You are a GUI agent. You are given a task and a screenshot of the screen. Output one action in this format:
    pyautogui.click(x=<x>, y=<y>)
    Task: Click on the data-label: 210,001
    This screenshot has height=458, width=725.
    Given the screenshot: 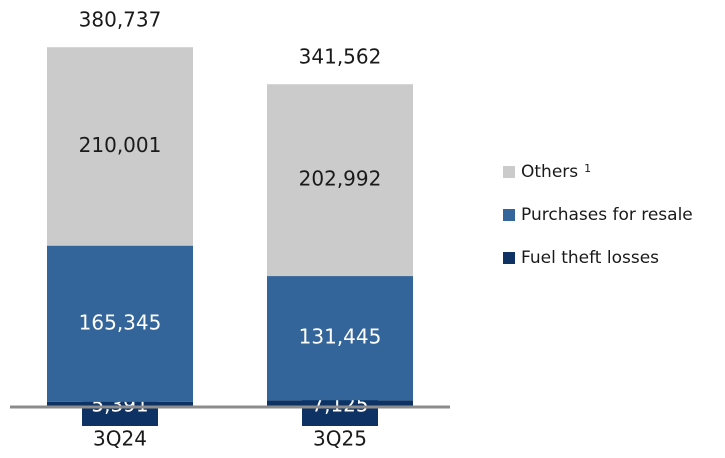 What is the action you would take?
    pyautogui.click(x=120, y=145)
    